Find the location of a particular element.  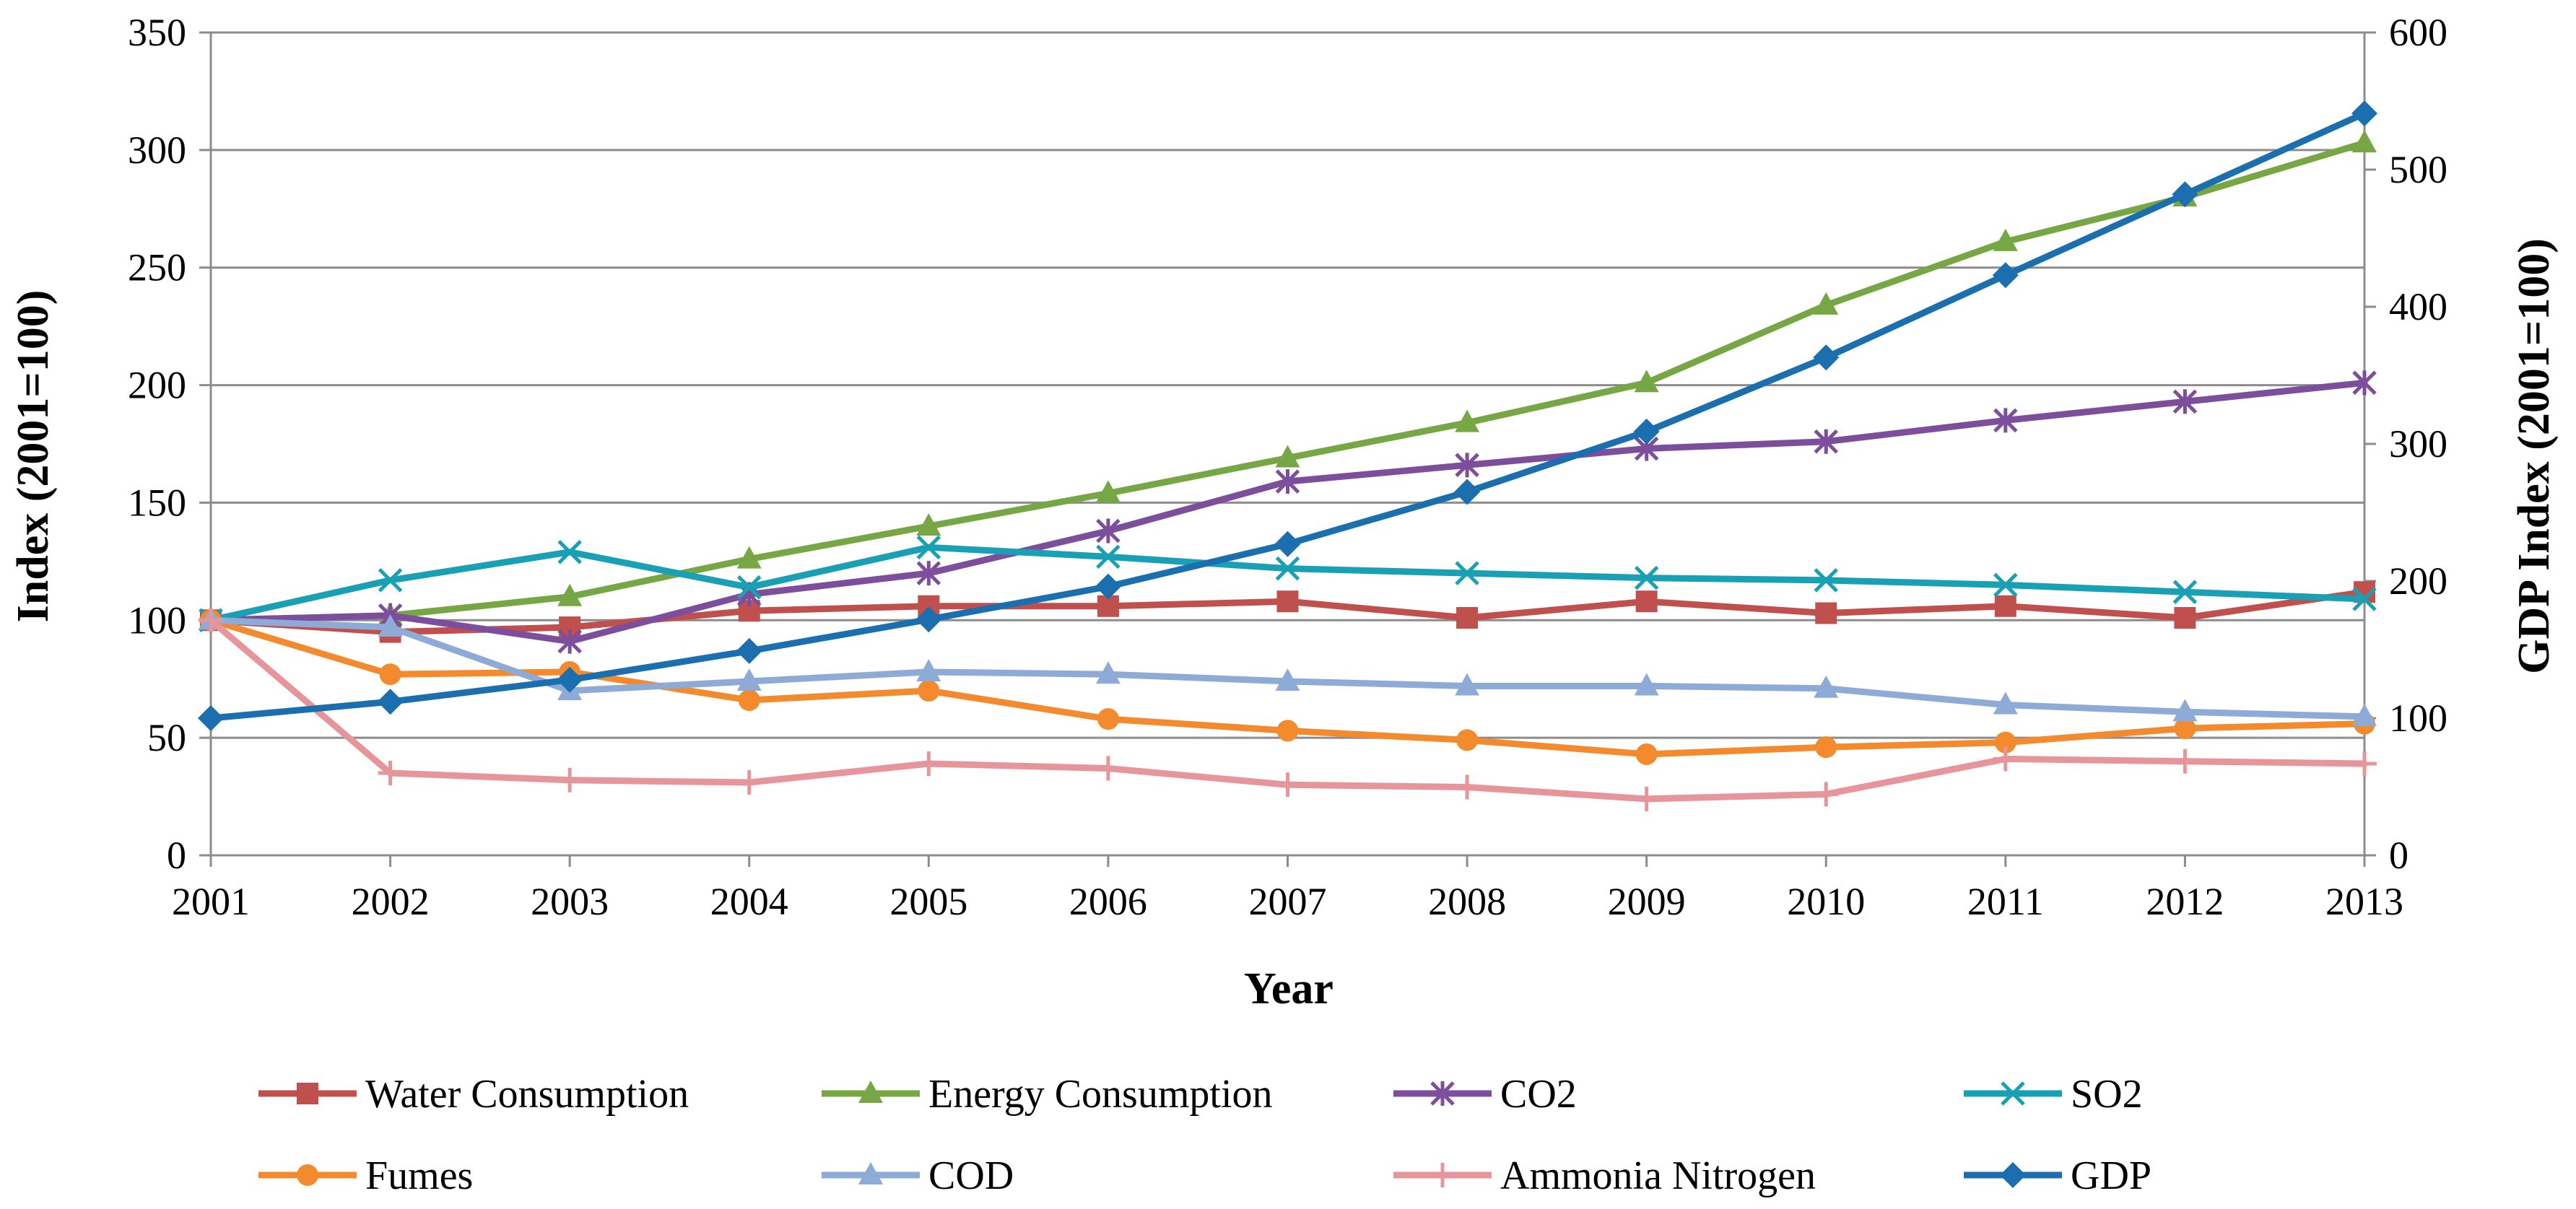

y-axis-title: Index (2001=100) is located at coordinates (33, 457).